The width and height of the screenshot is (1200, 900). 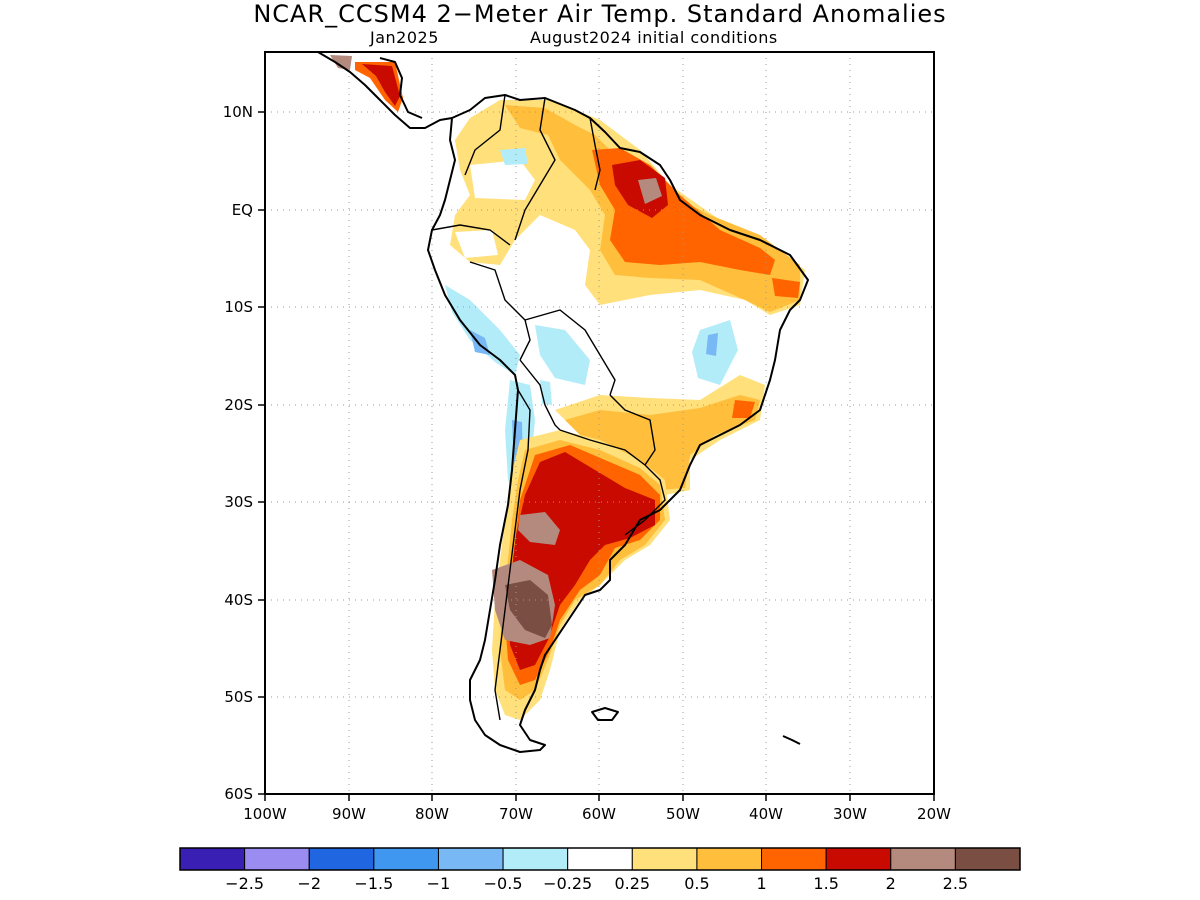 What do you see at coordinates (745, 260) in the screenshot?
I see `anomaly-northeast-orange` at bounding box center [745, 260].